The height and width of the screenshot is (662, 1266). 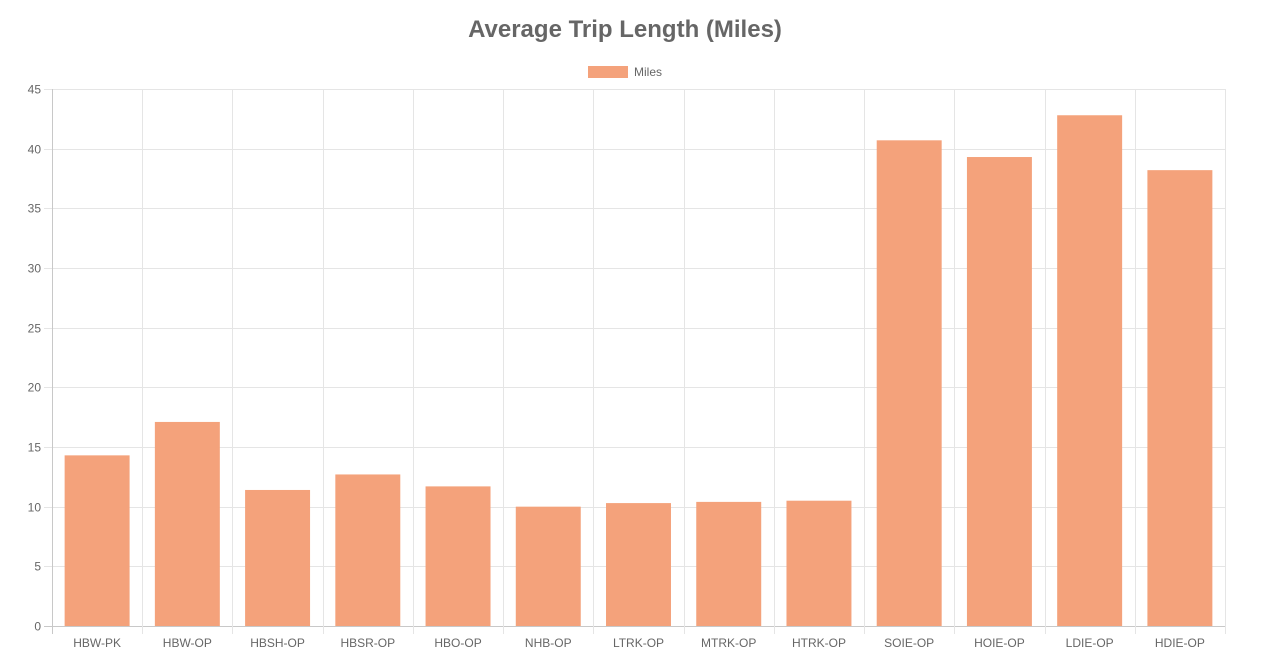 What do you see at coordinates (548, 566) in the screenshot?
I see `bar-nhb-op` at bounding box center [548, 566].